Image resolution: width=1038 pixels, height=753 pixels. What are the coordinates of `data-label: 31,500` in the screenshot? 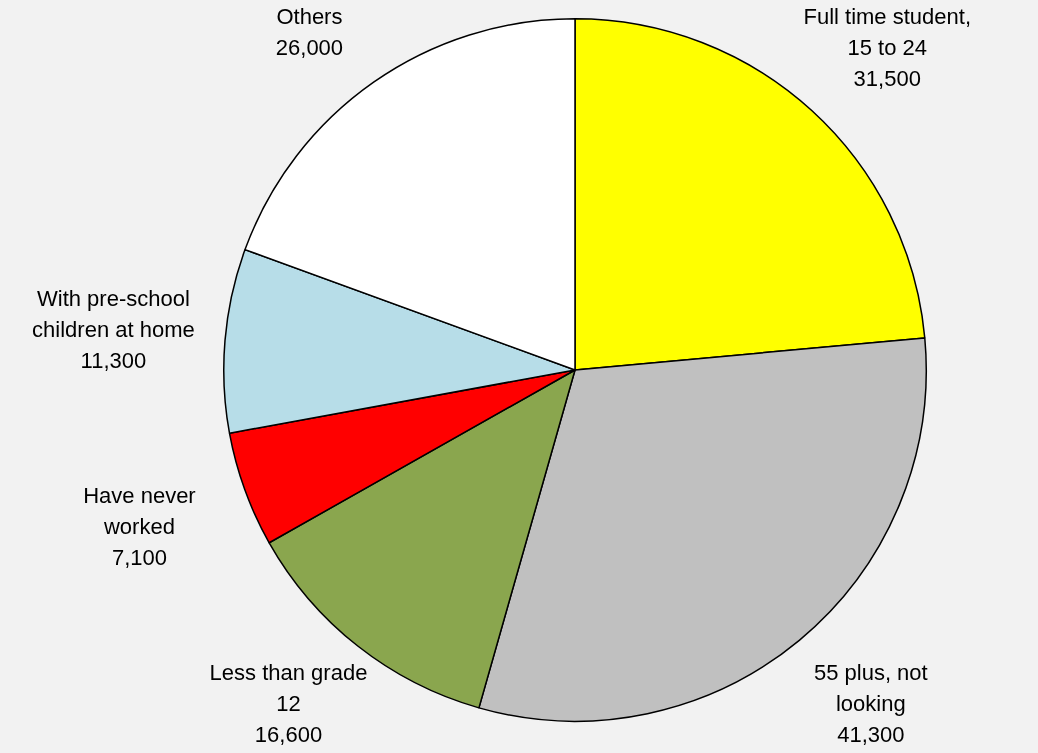 It's located at (887, 78).